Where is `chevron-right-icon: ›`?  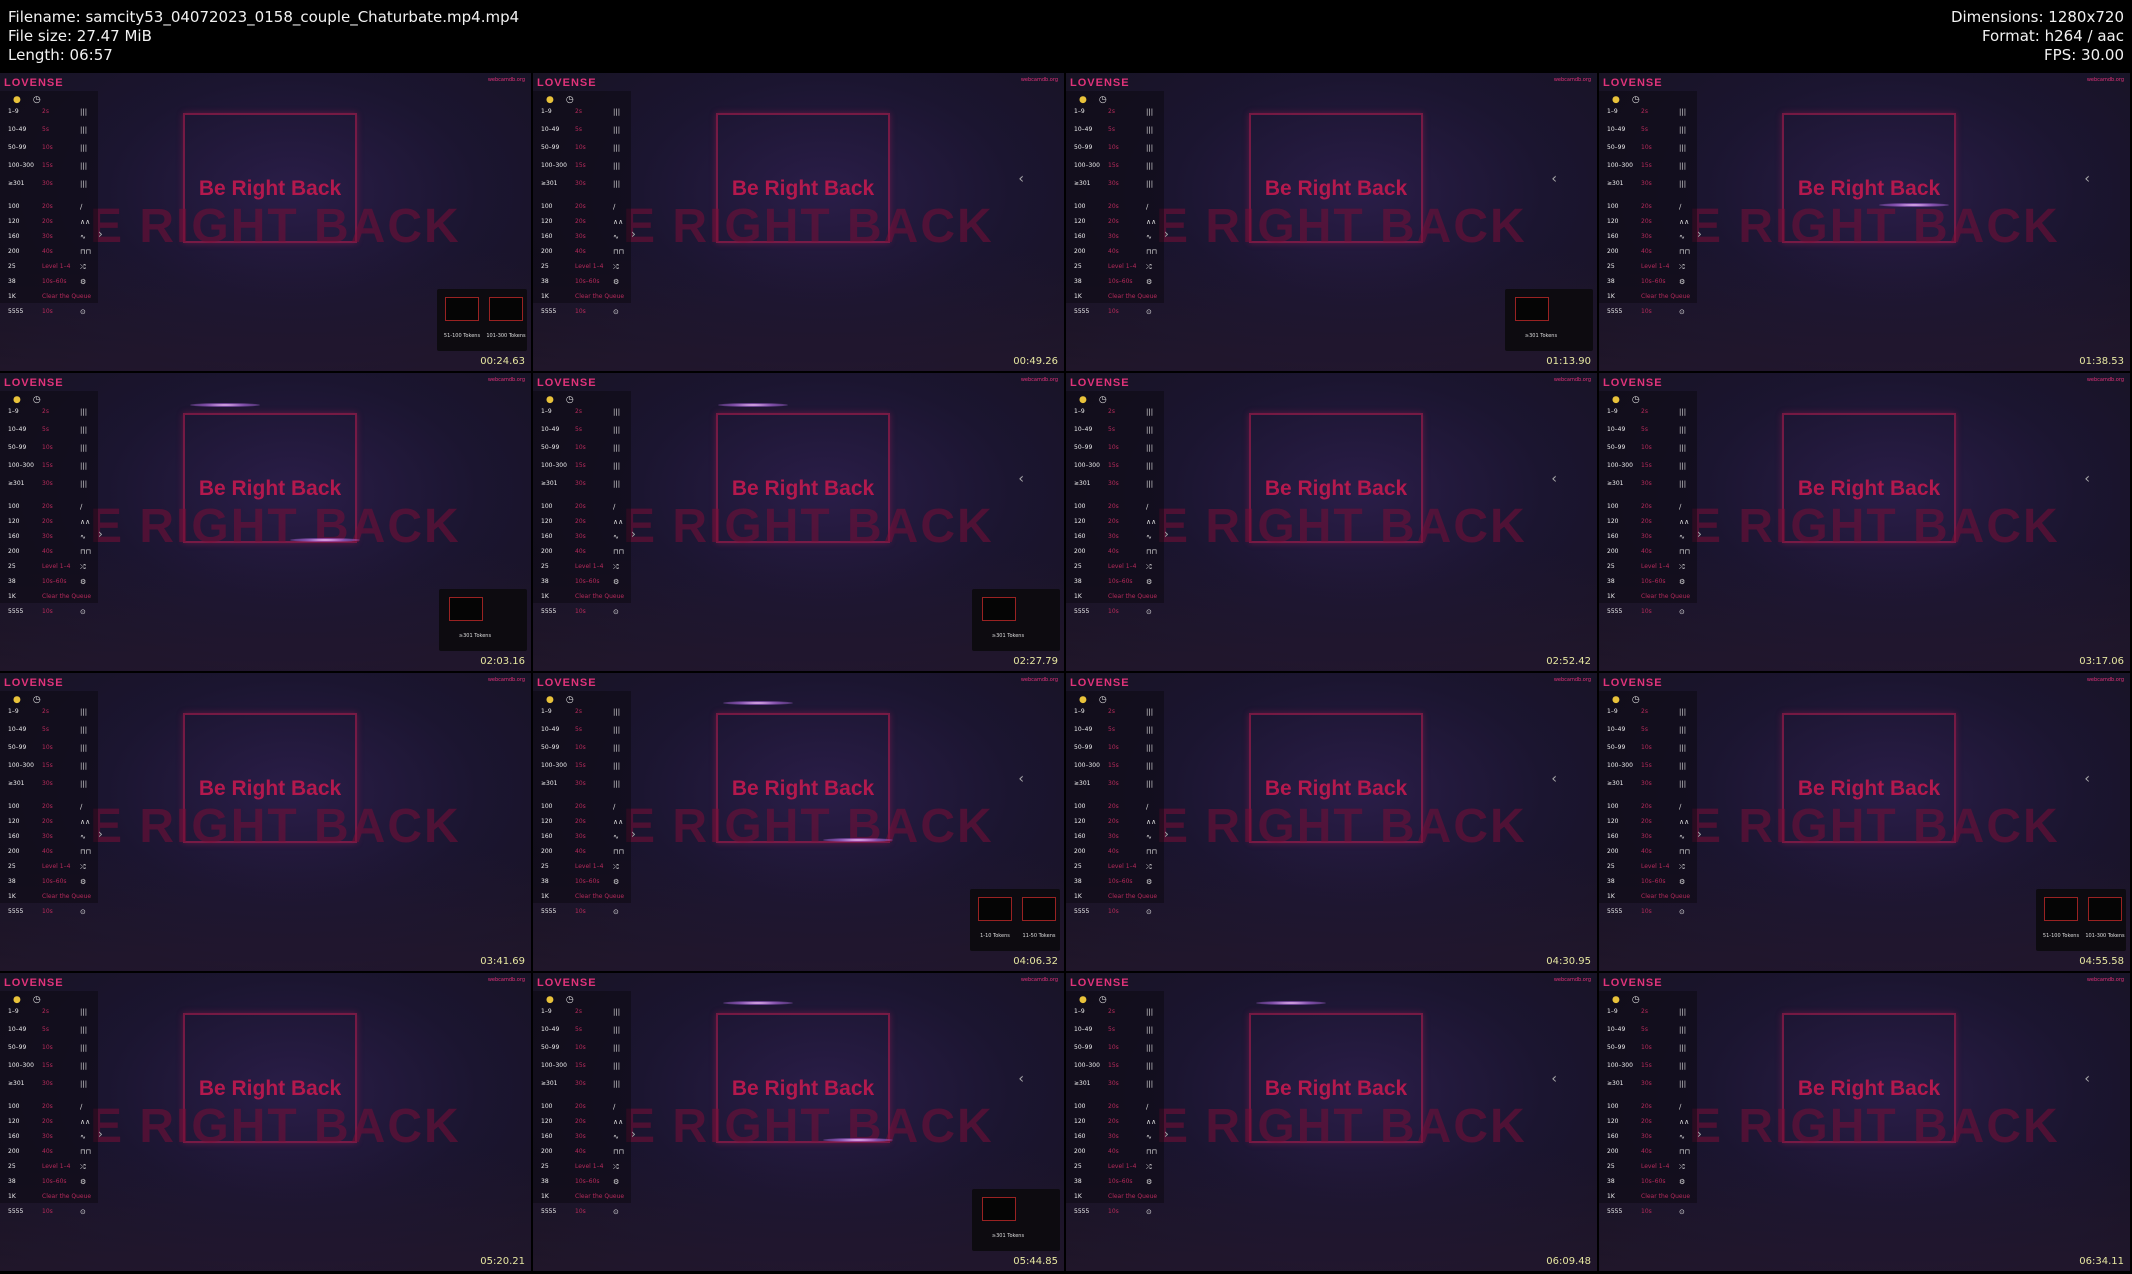 chevron-right-icon: › is located at coordinates (100, 1134).